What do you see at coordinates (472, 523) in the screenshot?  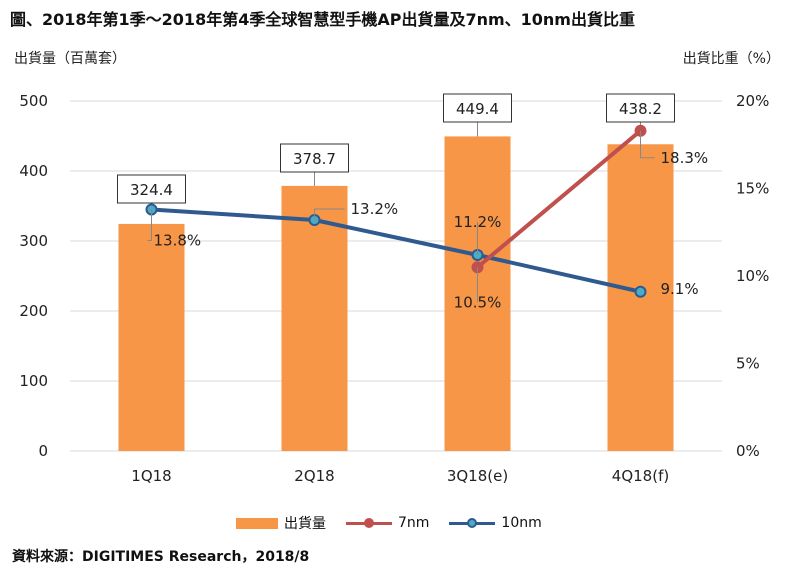 I see `legend-swatch-10nm` at bounding box center [472, 523].